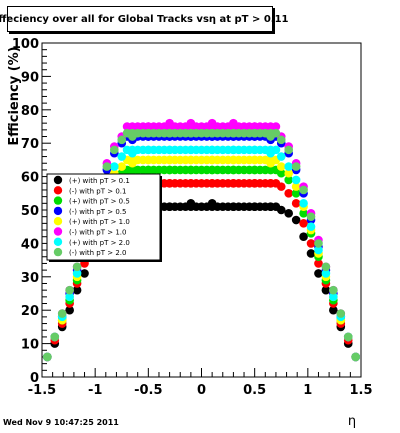 The width and height of the screenshot is (400, 433). I want to click on x-tick-label: -1.5, so click(42, 390).